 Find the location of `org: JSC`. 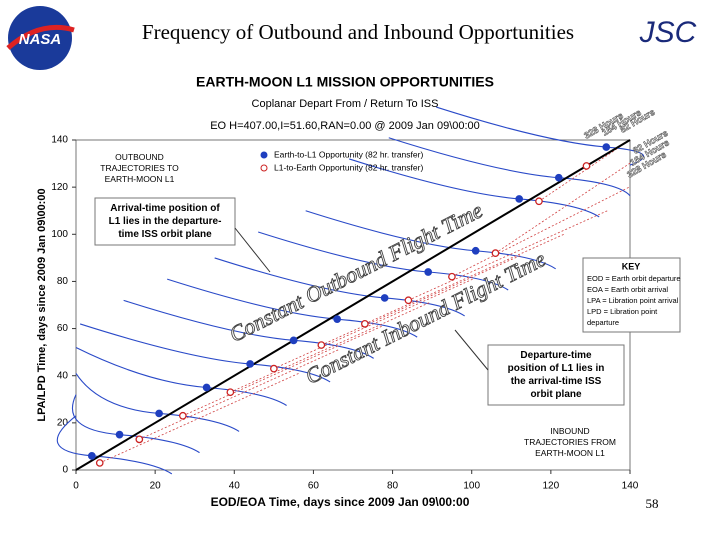

org: JSC is located at coordinates (668, 32).